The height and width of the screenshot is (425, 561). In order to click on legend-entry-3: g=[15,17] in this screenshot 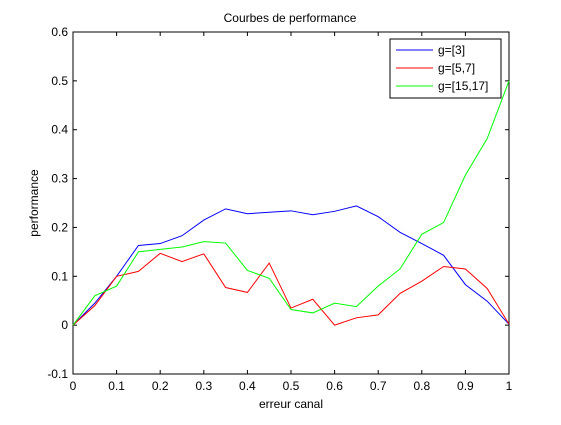, I will do `click(463, 86)`.